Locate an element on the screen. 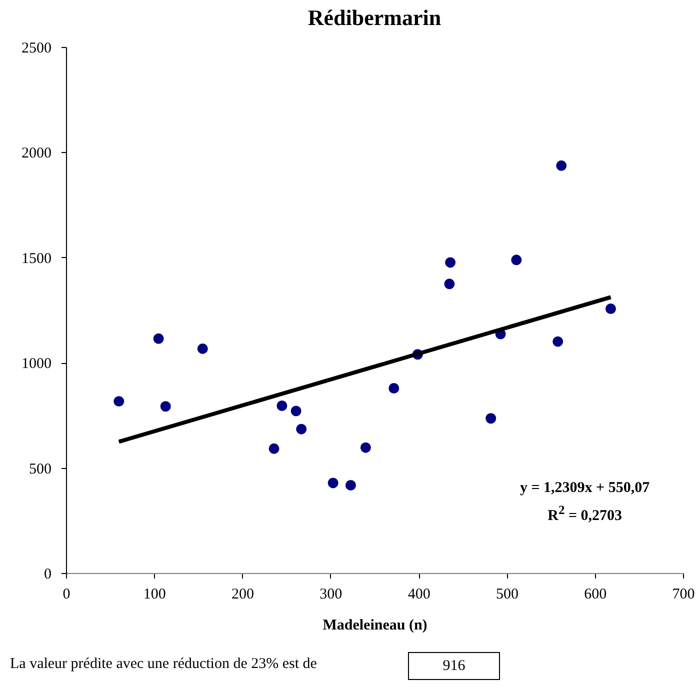 The height and width of the screenshot is (687, 700). y-tick-label: 2000 is located at coordinates (37, 154).